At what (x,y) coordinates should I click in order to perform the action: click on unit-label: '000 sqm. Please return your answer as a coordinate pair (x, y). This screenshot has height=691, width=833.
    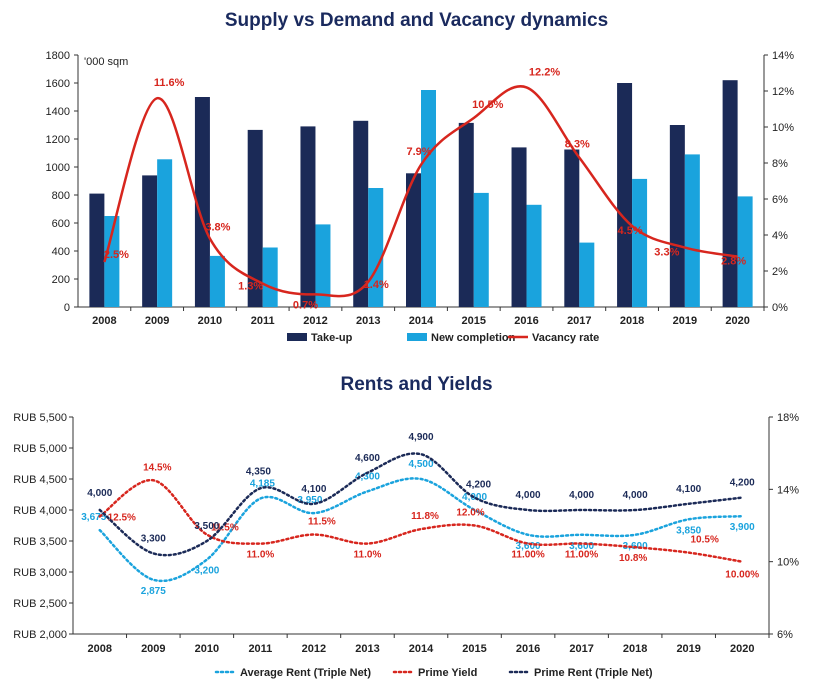
    Looking at the image, I should click on (106, 62).